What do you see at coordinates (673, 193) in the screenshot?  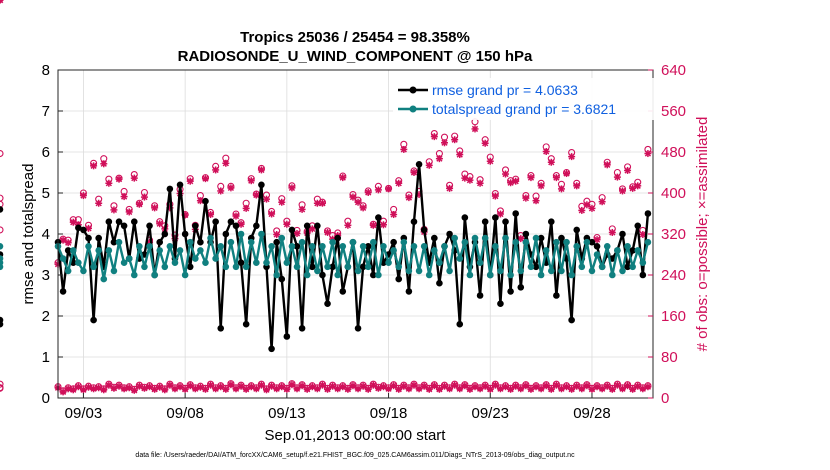 I see `y-tick-label-right: 400` at bounding box center [673, 193].